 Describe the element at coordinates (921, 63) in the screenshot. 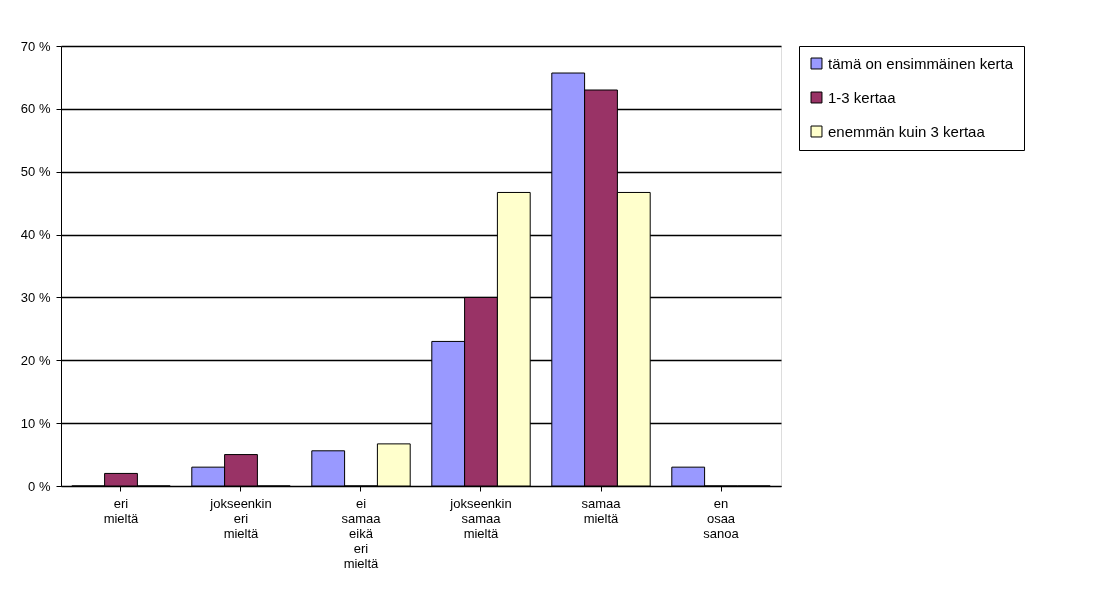

I see `legend-label: tämä on ensimmäinen kerta` at that location.